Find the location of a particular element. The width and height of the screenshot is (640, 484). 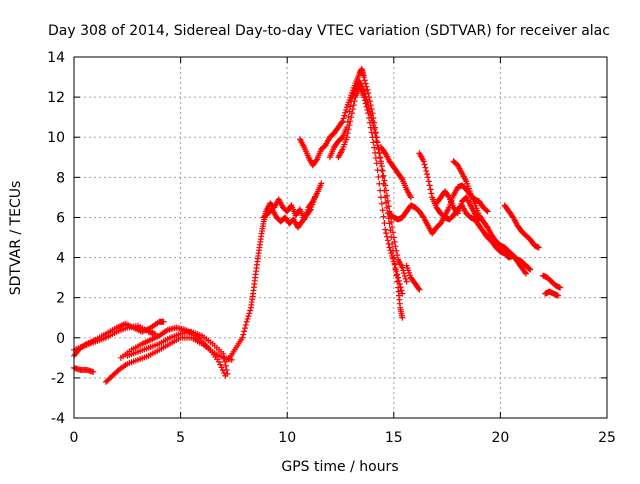

series-track-g is located at coordinates (275, 270).